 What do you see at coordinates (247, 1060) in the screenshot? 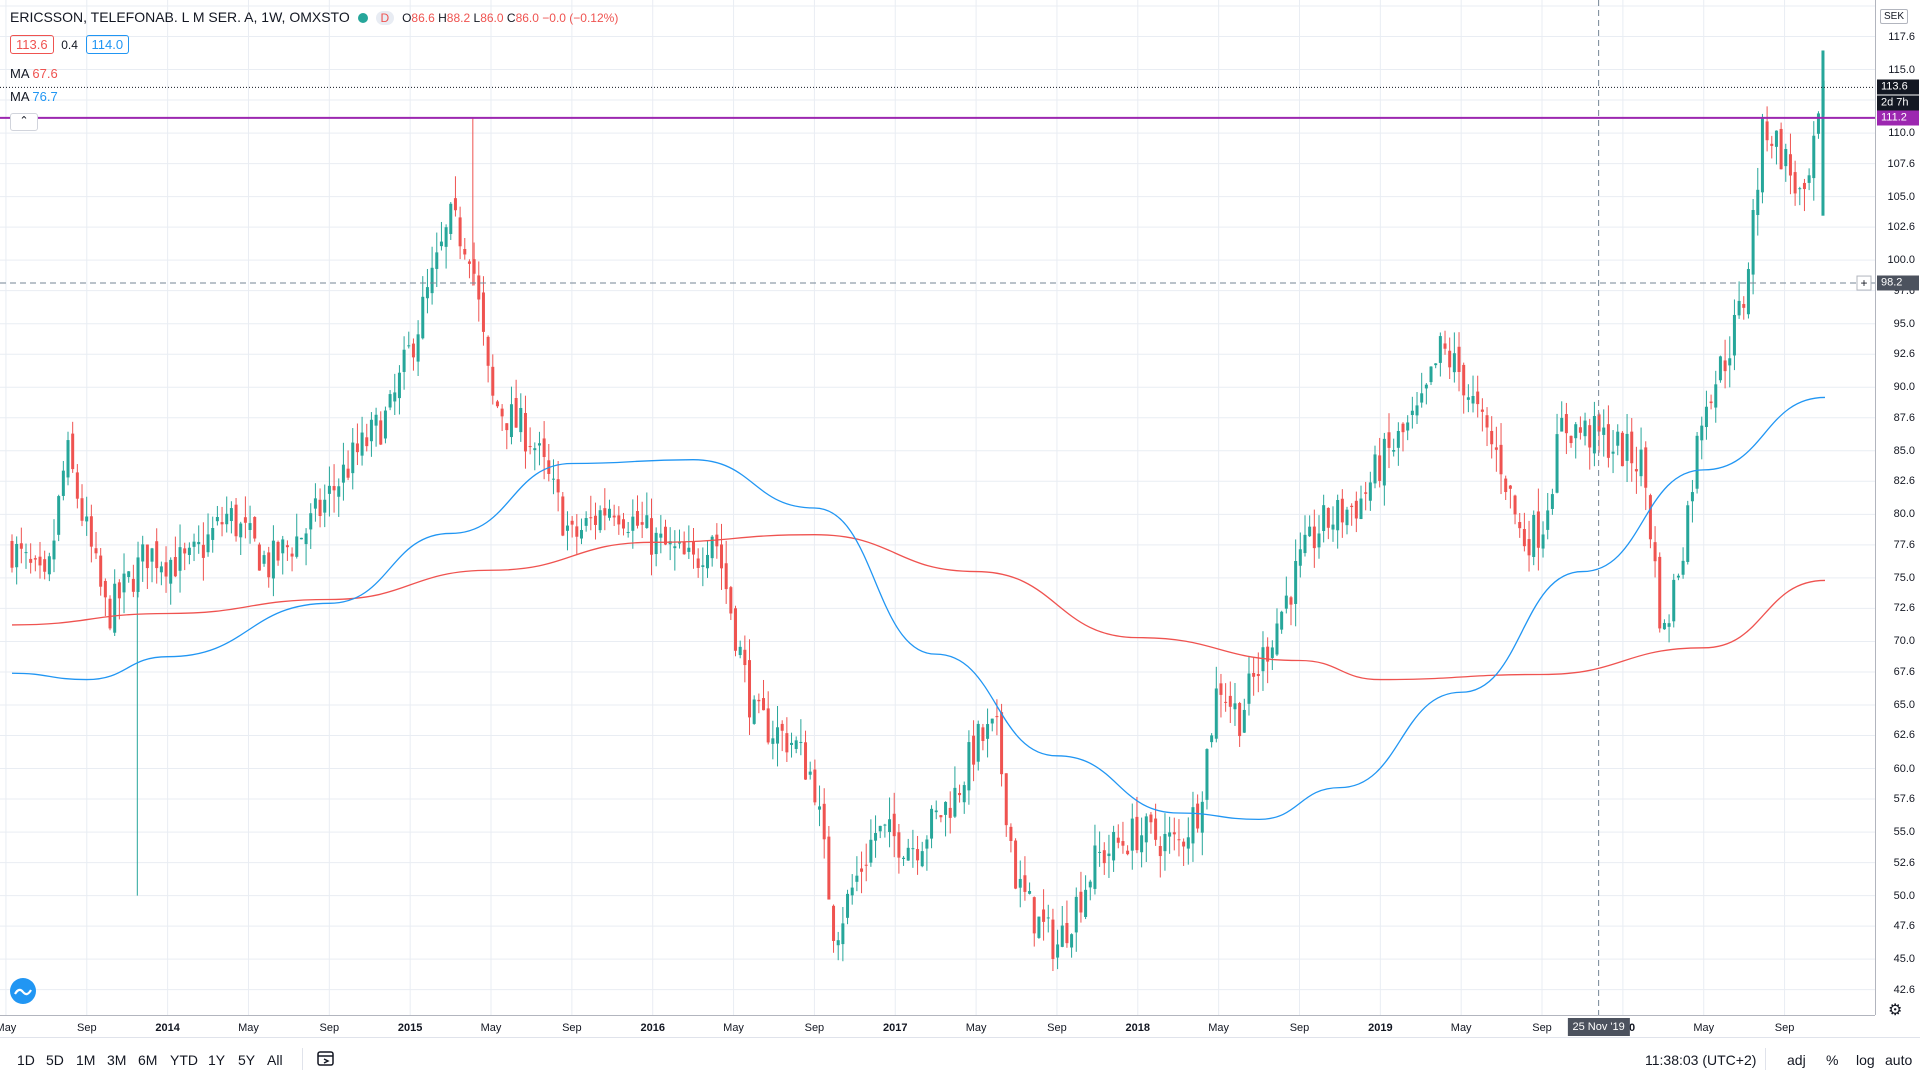
I see `range-5y-button: 5Y` at bounding box center [247, 1060].